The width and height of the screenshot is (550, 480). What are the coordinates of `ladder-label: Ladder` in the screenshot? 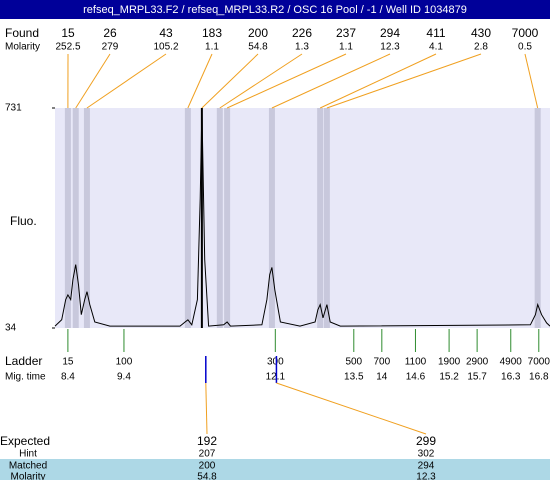 It's located at (23, 361).